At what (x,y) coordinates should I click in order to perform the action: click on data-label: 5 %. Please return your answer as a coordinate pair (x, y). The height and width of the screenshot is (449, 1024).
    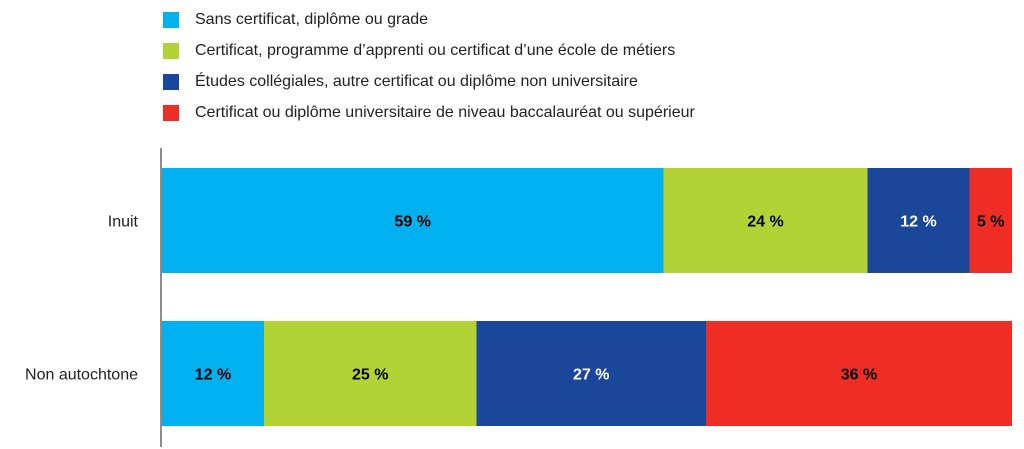
    Looking at the image, I should click on (991, 222).